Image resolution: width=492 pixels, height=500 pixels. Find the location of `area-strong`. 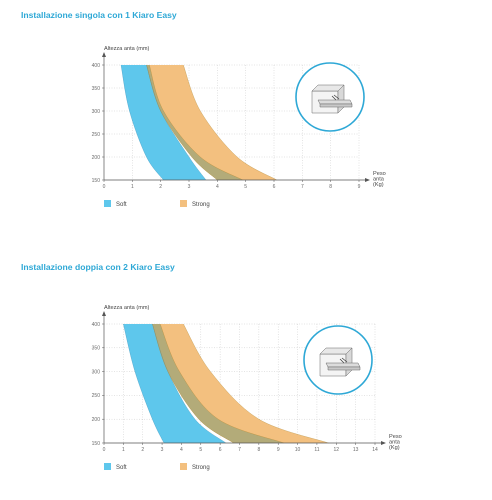

area-strong is located at coordinates (211, 122).